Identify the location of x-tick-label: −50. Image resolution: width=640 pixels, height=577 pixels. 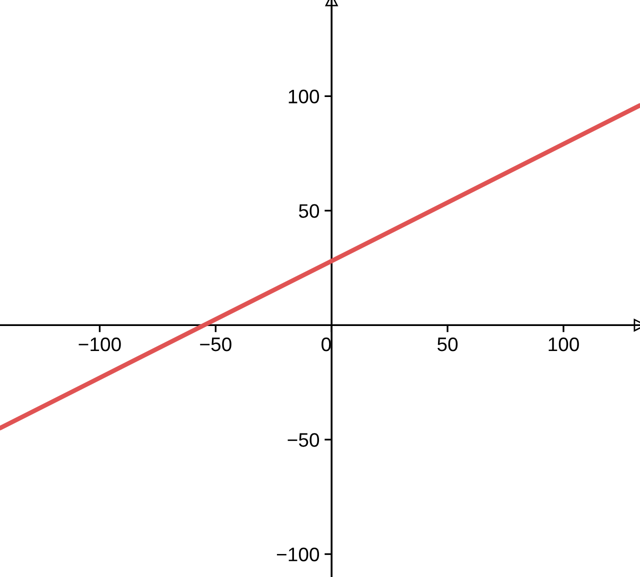
(216, 344).